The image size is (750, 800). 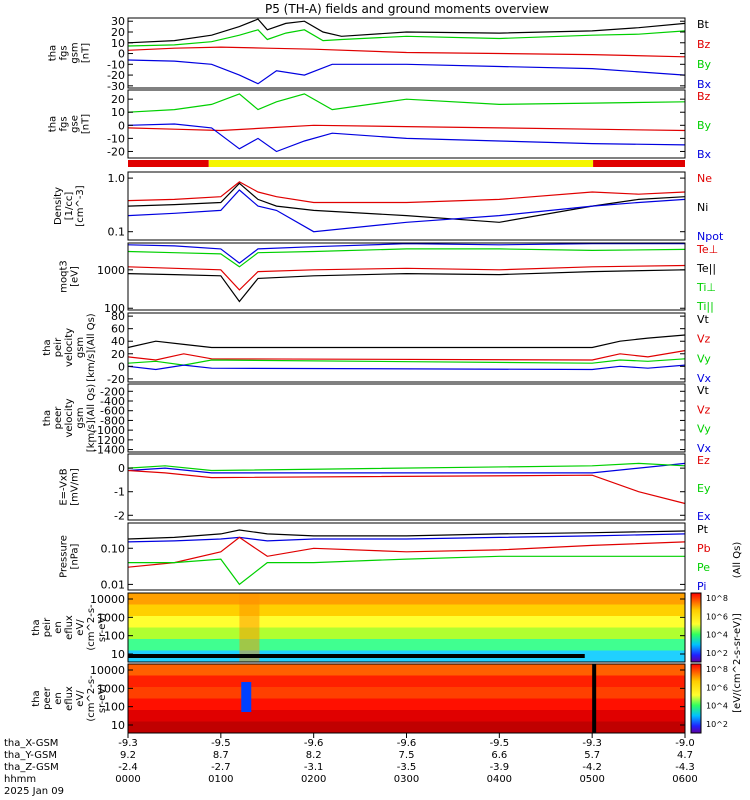 I want to click on time-axis-row-label: tha_Z-GSM, so click(x=31, y=767).